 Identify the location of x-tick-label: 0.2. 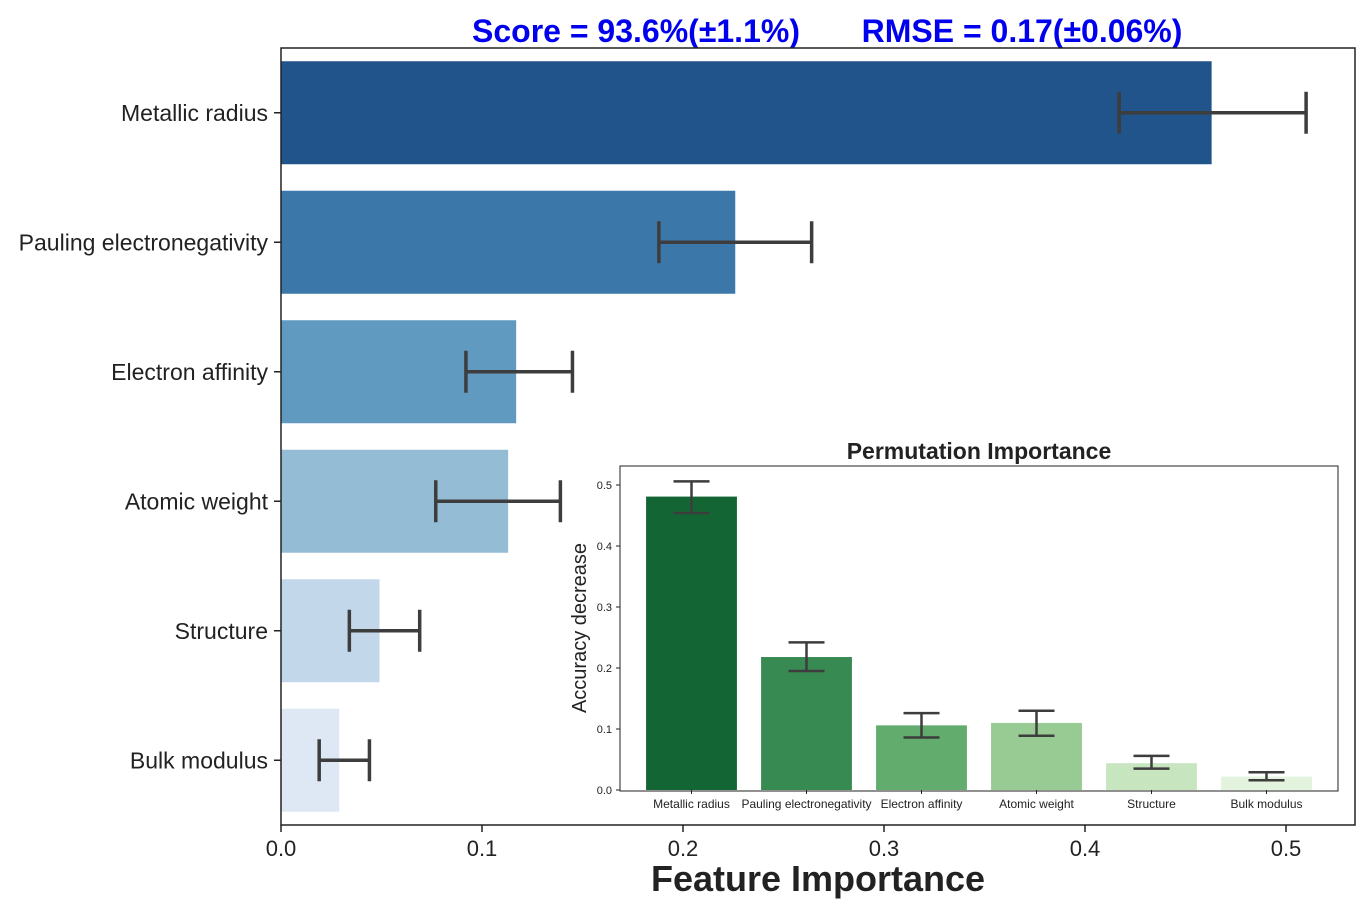
(683, 848).